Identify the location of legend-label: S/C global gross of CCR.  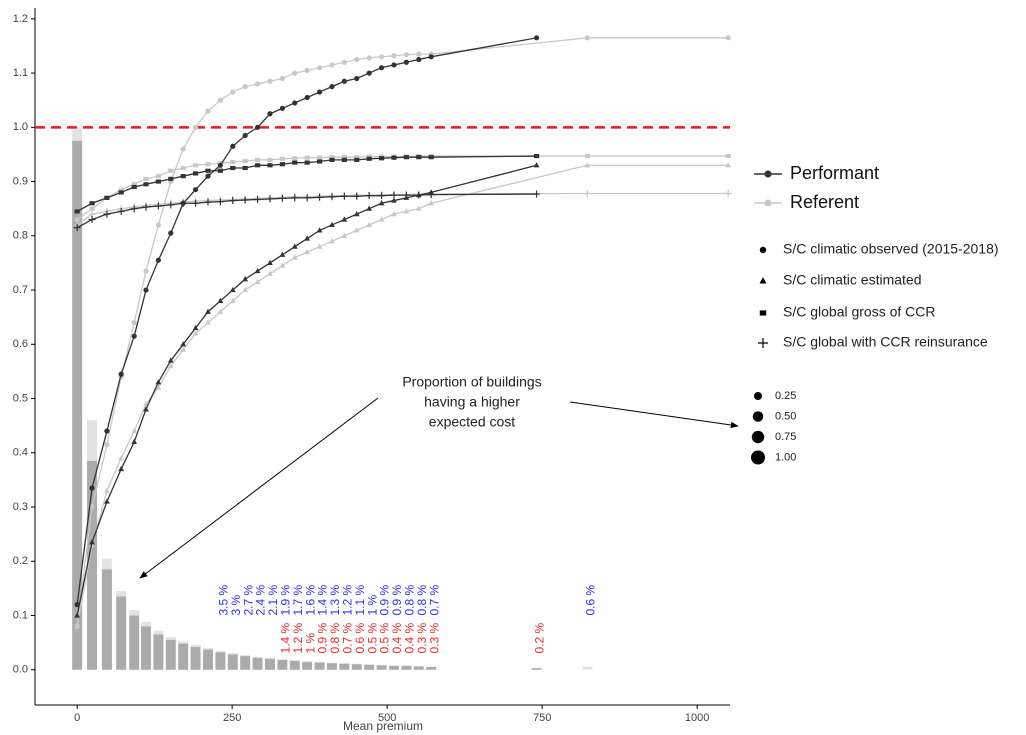
(859, 312).